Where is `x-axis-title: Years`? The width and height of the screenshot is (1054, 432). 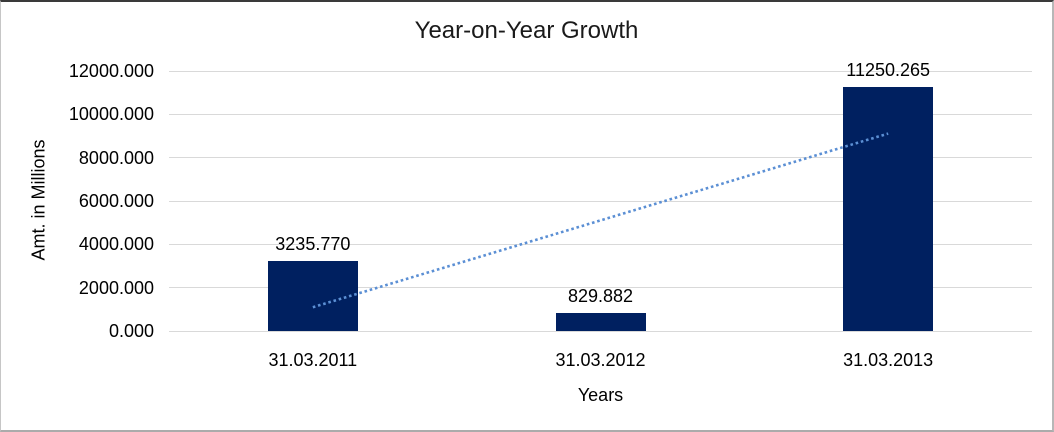
x-axis-title: Years is located at coordinates (600, 395).